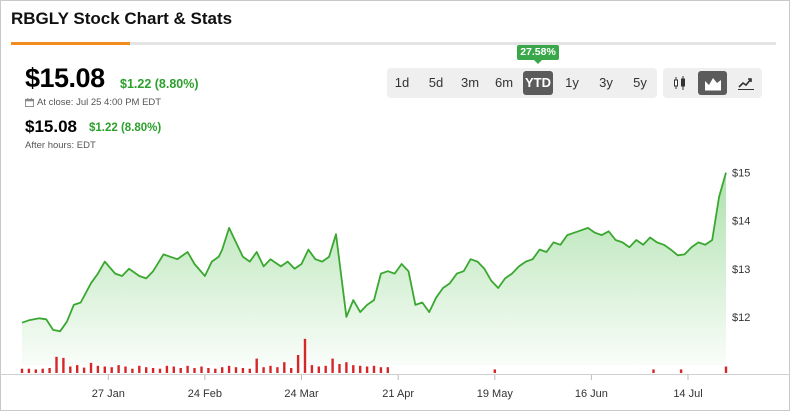 The image size is (790, 411). What do you see at coordinates (504, 82) in the screenshot?
I see `range-6m-button: 6m` at bounding box center [504, 82].